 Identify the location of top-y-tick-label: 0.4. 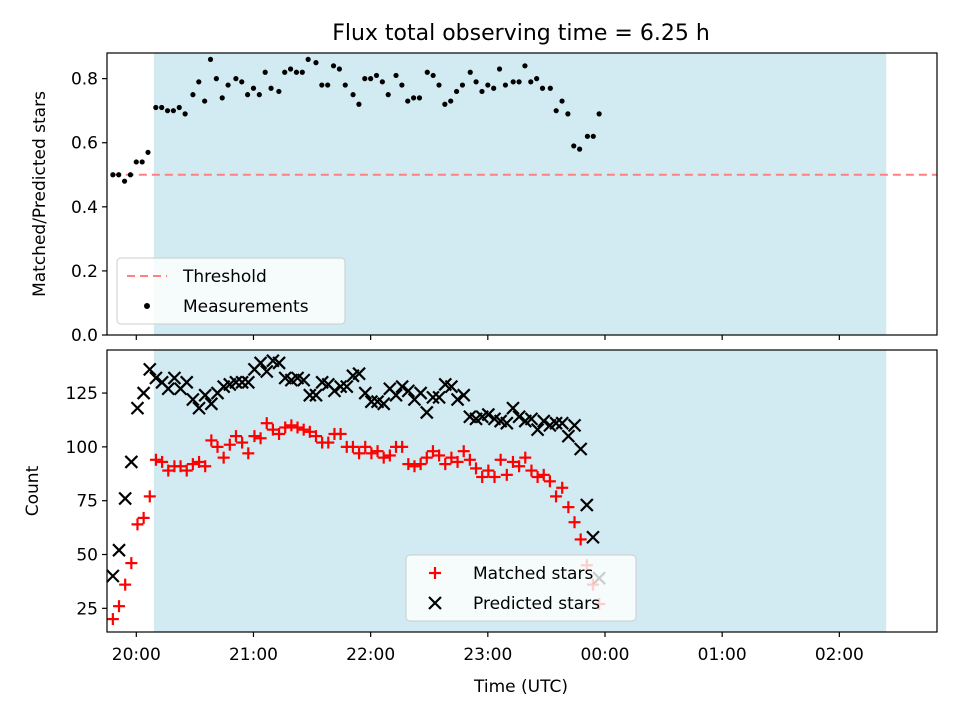
(84, 208).